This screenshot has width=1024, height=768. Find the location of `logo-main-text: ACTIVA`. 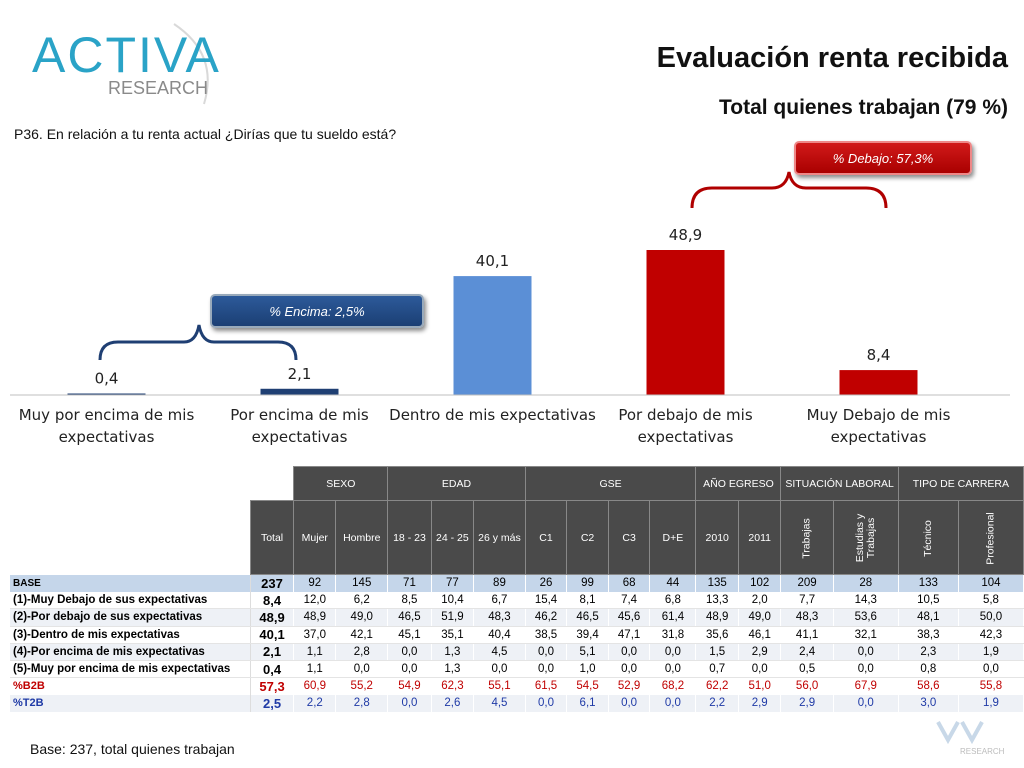

logo-main-text: ACTIVA is located at coordinates (126, 55).